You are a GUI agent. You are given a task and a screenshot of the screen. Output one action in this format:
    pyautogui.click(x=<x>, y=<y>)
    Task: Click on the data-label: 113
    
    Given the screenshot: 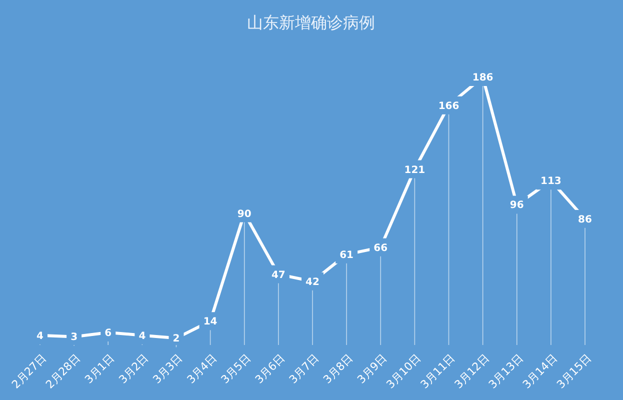 What is the action you would take?
    pyautogui.click(x=551, y=182)
    